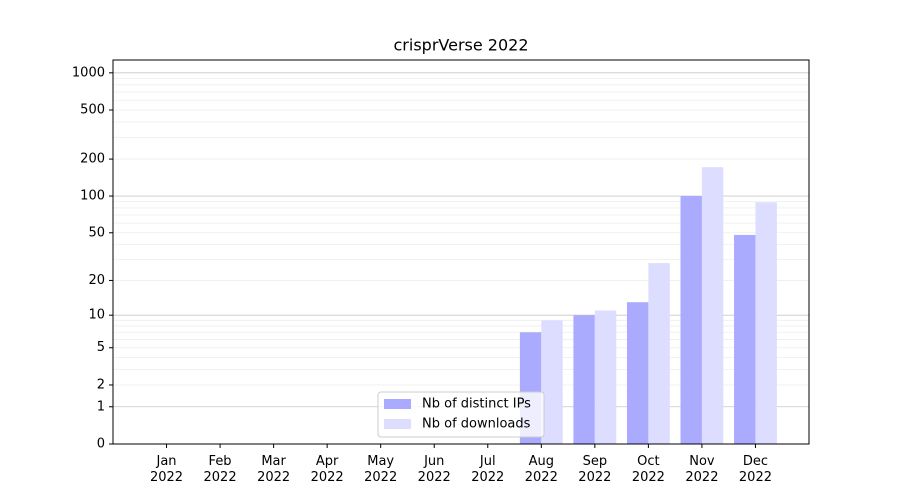 This screenshot has width=900, height=504. What do you see at coordinates (92, 110) in the screenshot?
I see `y-tick-label: 500` at bounding box center [92, 110].